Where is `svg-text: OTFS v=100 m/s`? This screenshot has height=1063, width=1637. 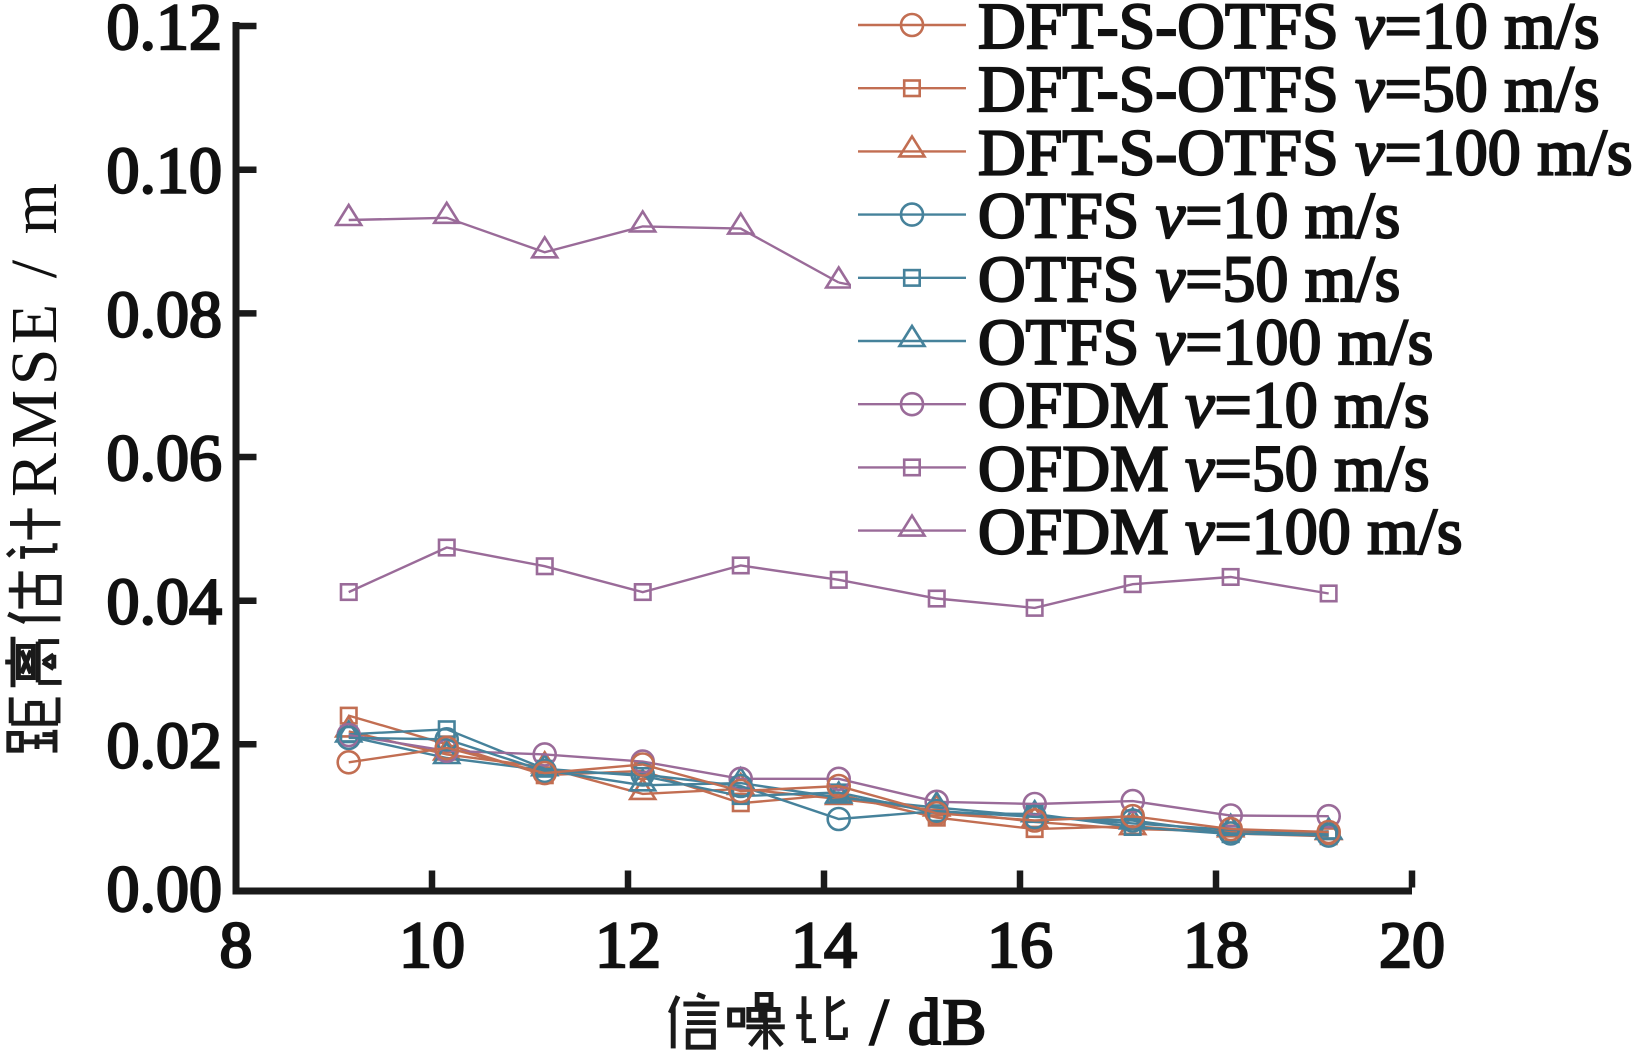
svg-text: OTFS v=100 m/s is located at coordinates (1205, 342).